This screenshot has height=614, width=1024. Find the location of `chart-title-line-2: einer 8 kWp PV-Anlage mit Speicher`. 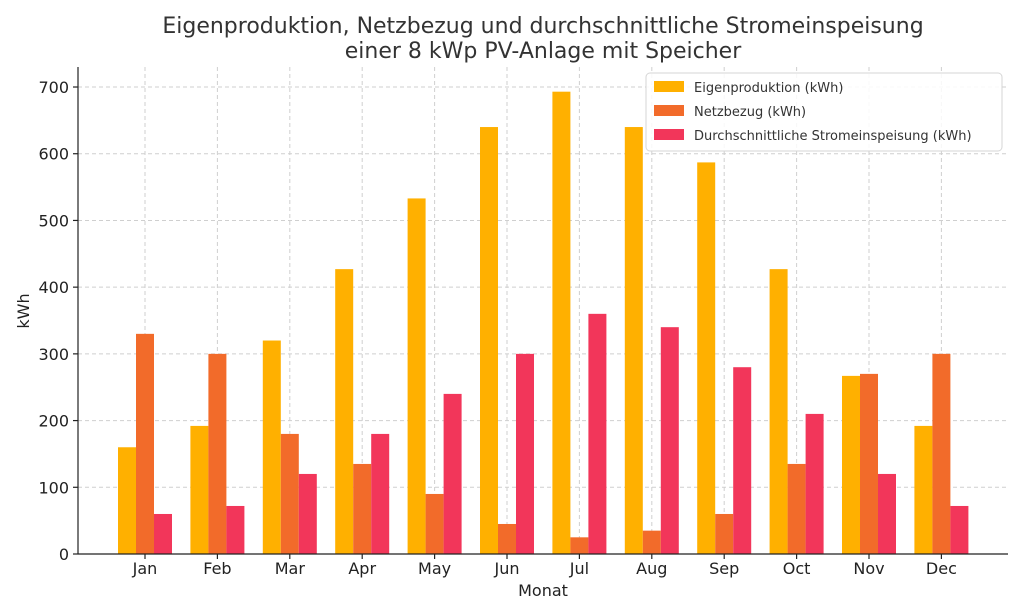

chart-title-line-2: einer 8 kWp PV-Anlage mit Speicher is located at coordinates (543, 51).